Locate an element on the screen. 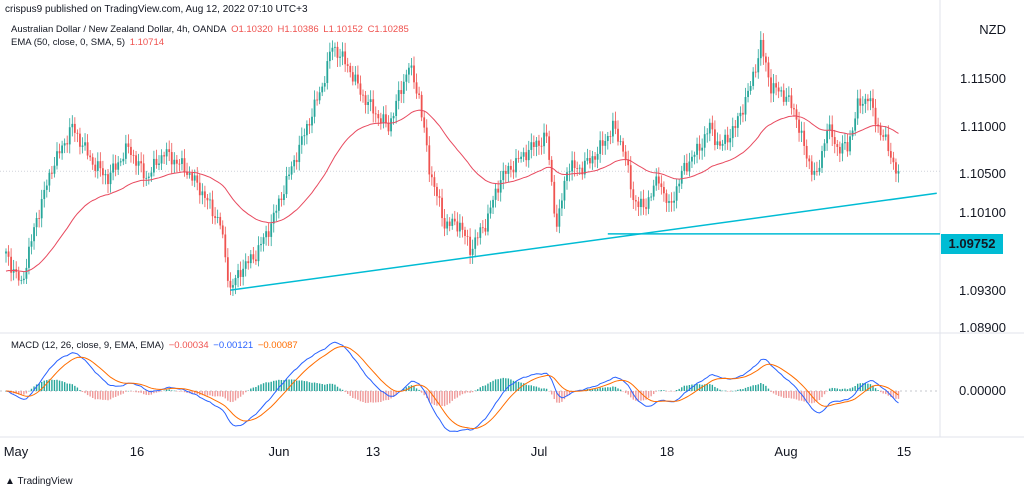 This screenshot has width=1024, height=495. close-value: C1.10285 is located at coordinates (388, 29).